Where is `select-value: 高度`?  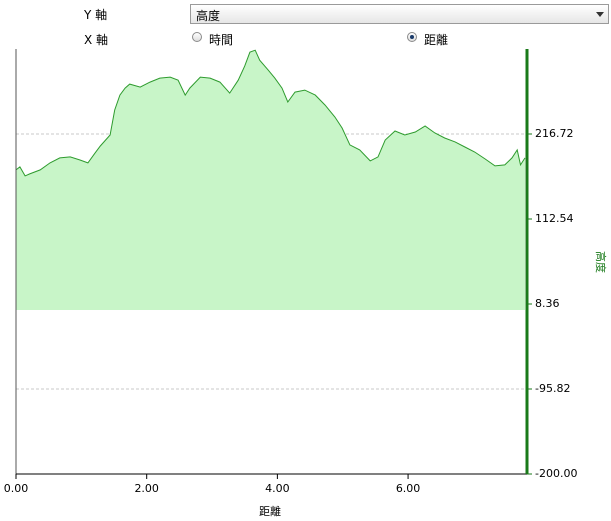
select-value: 高度 is located at coordinates (208, 16).